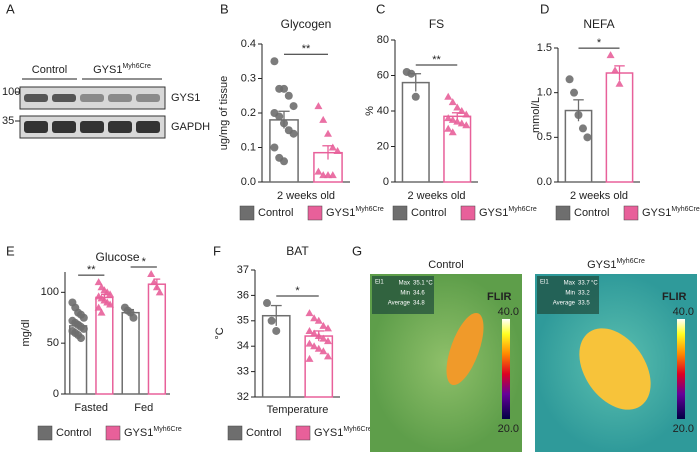 Image resolution: width=700 pixels, height=468 pixels. Describe the element at coordinates (243, 397) in the screenshot. I see `y-tick-label: 32` at that location.